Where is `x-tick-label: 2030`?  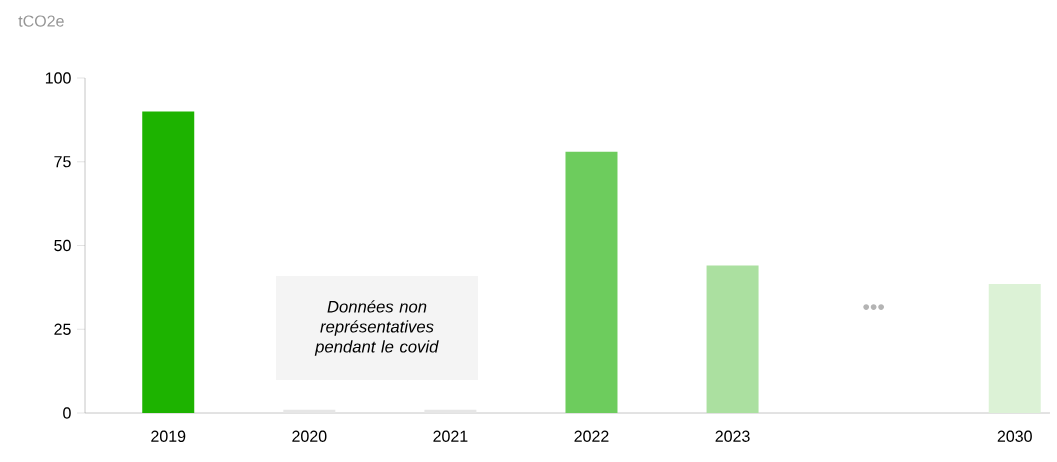
x-tick-label: 2030 is located at coordinates (1014, 436).